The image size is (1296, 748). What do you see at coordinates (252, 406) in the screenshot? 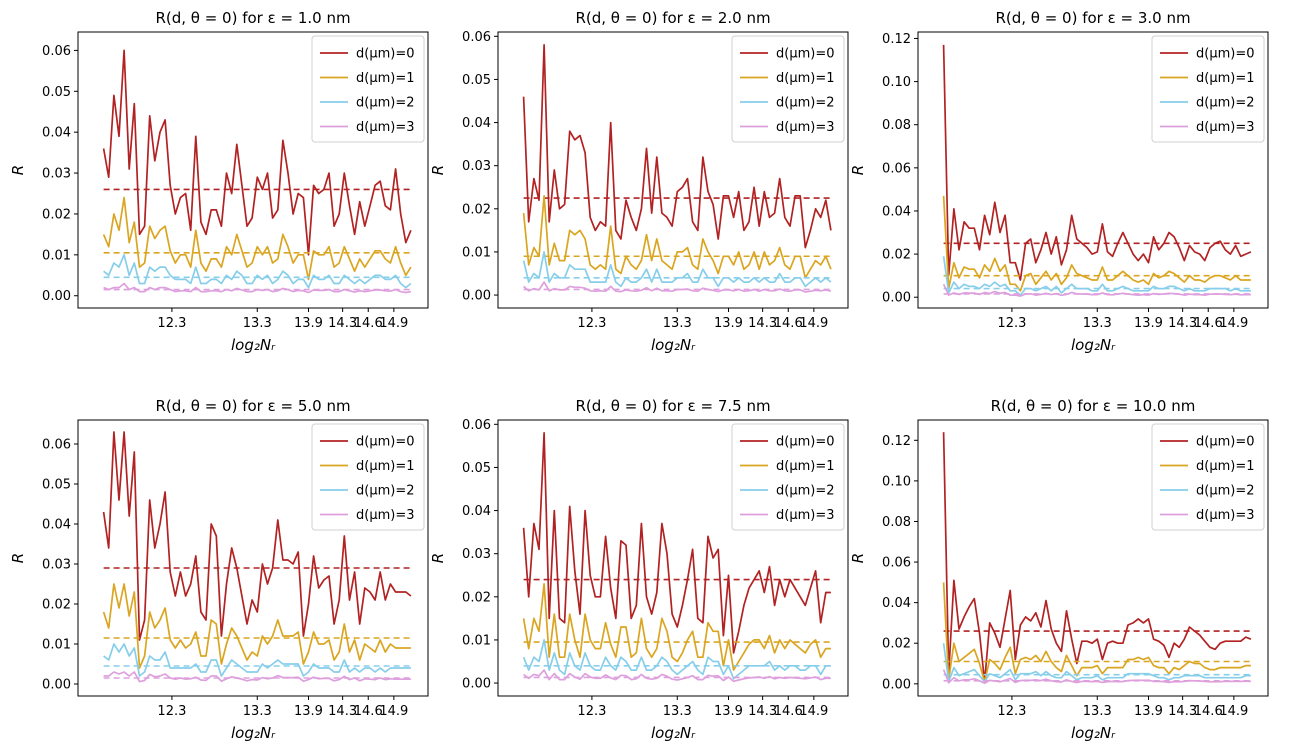
I see `chart-title: R(d, θ = 0) for ε = 5.0 nm` at bounding box center [252, 406].